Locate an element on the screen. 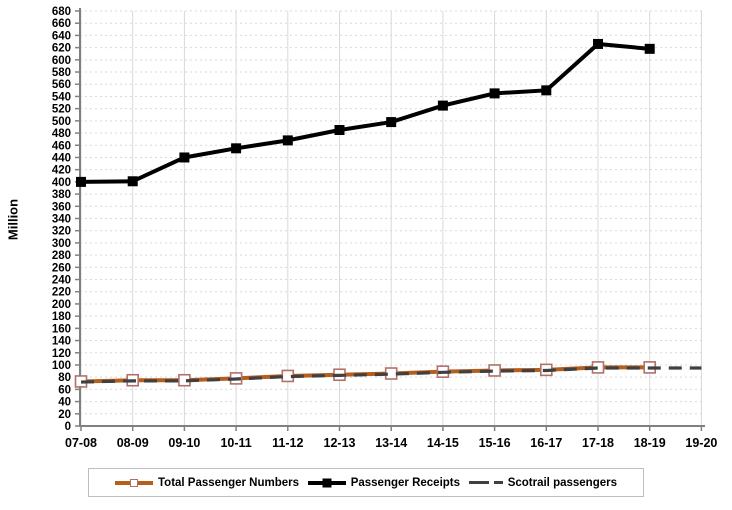 This screenshot has width=732, height=510. y-tick-label: 580 is located at coordinates (61, 73).